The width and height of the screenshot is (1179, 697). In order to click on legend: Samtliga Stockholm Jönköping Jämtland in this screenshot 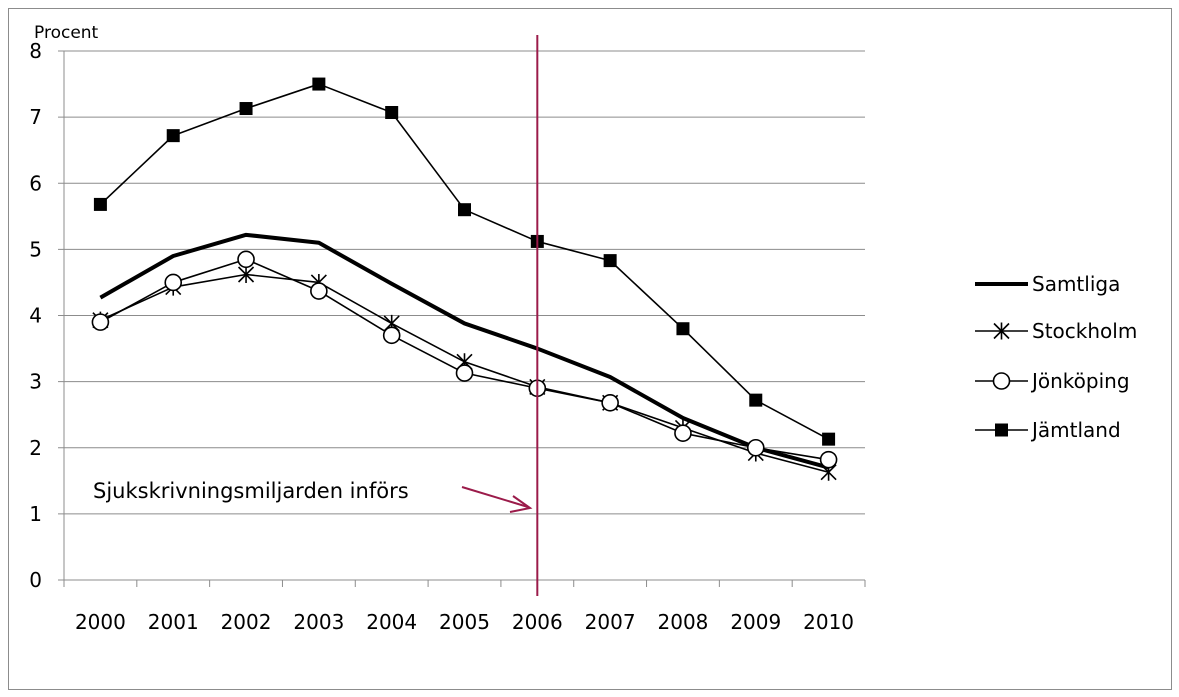, I will do `click(1056, 357)`.